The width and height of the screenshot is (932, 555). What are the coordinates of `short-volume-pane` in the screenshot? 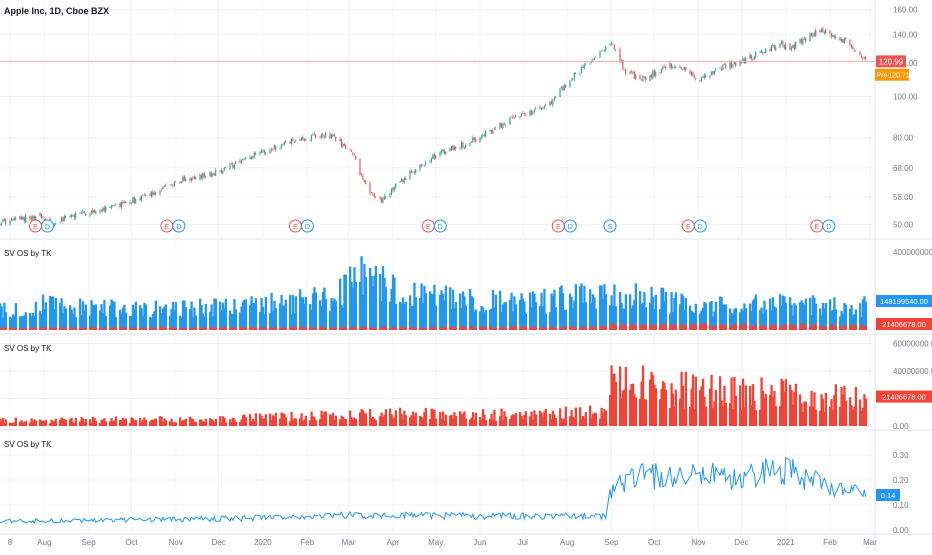 It's located at (434, 395).